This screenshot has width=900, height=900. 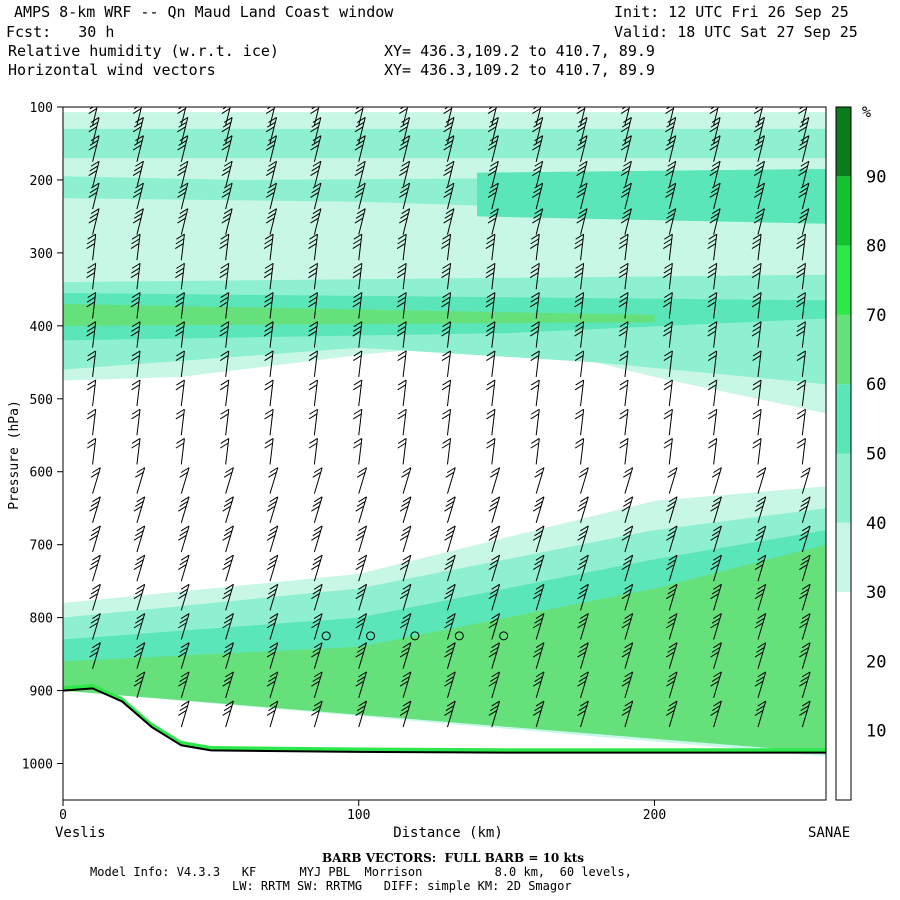 What do you see at coordinates (41, 473) in the screenshot?
I see `y-tick-label: 600` at bounding box center [41, 473].